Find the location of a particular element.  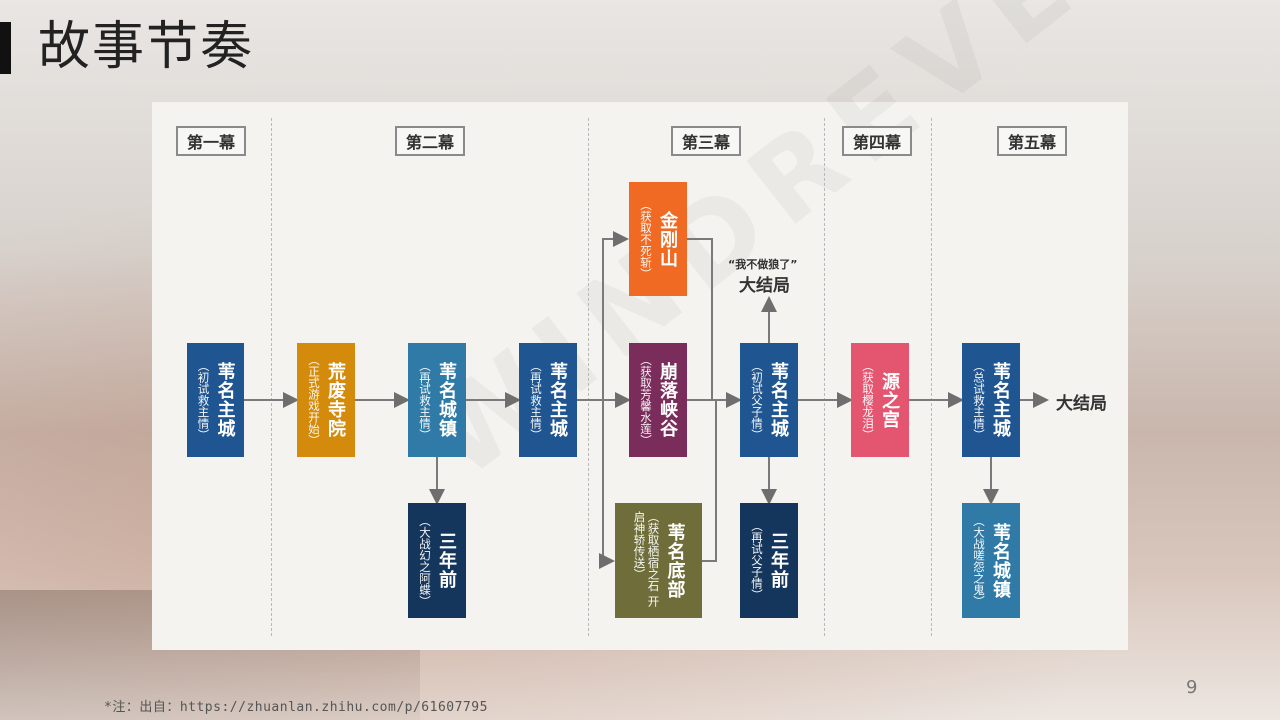

node-kongo-mountain: 金刚山 （获取不死斩） is located at coordinates (658, 239).